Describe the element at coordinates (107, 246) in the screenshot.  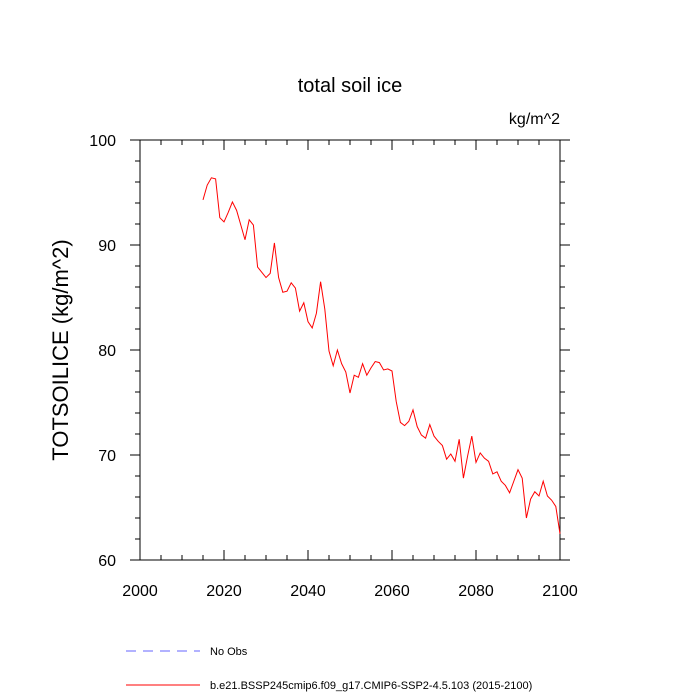
I see `y-tick-label: 90` at that location.